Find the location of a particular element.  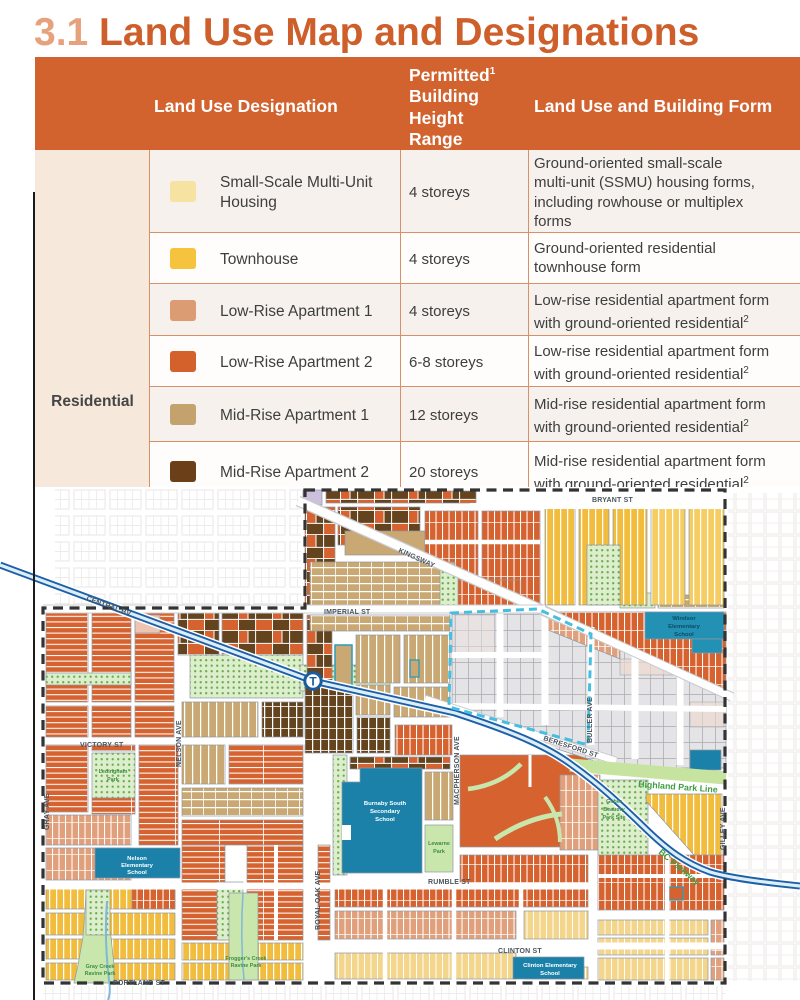

svg-text: VICTORY ST is located at coordinates (102, 745).